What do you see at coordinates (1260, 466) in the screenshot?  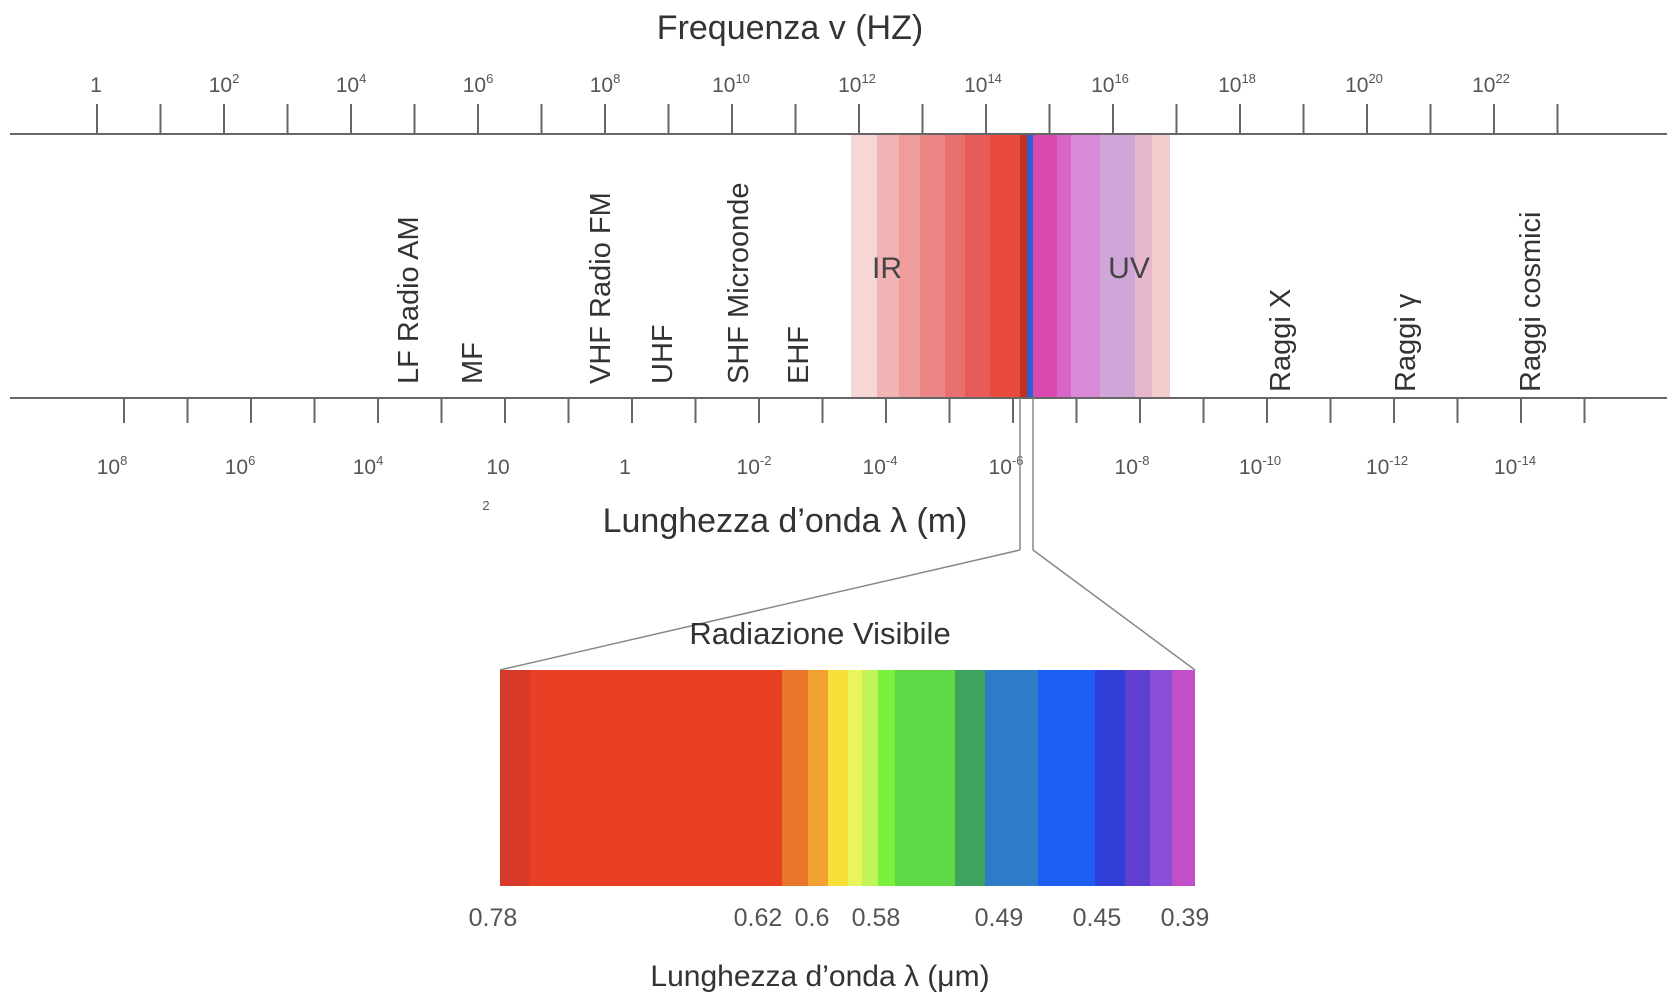 I see `wavelength-tick-label: 10⁻¹⁰` at bounding box center [1260, 466].